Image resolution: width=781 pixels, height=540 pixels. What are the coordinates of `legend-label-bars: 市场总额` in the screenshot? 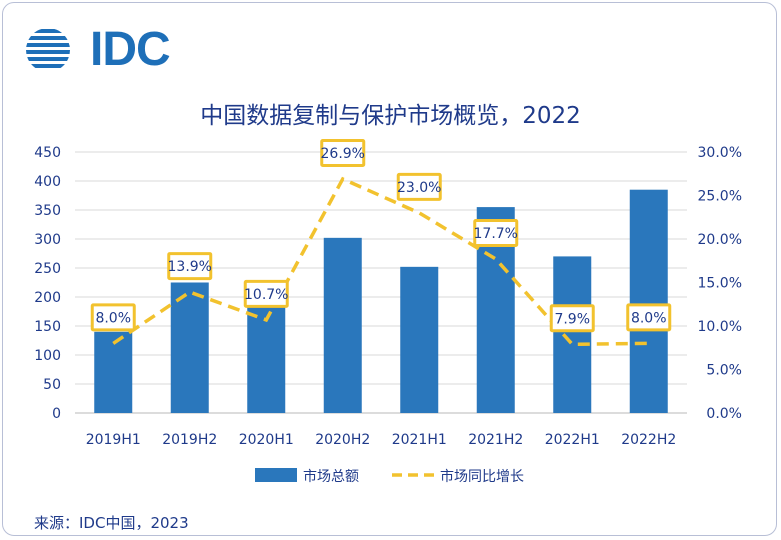 It's located at (331, 476).